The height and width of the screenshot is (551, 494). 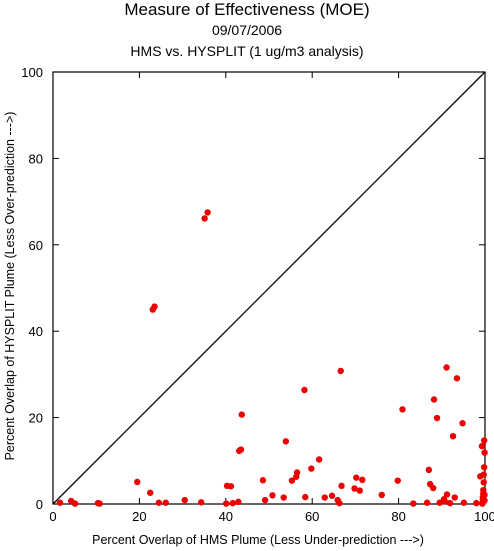 I want to click on chart-date: 09/07/2006, so click(x=247, y=30).